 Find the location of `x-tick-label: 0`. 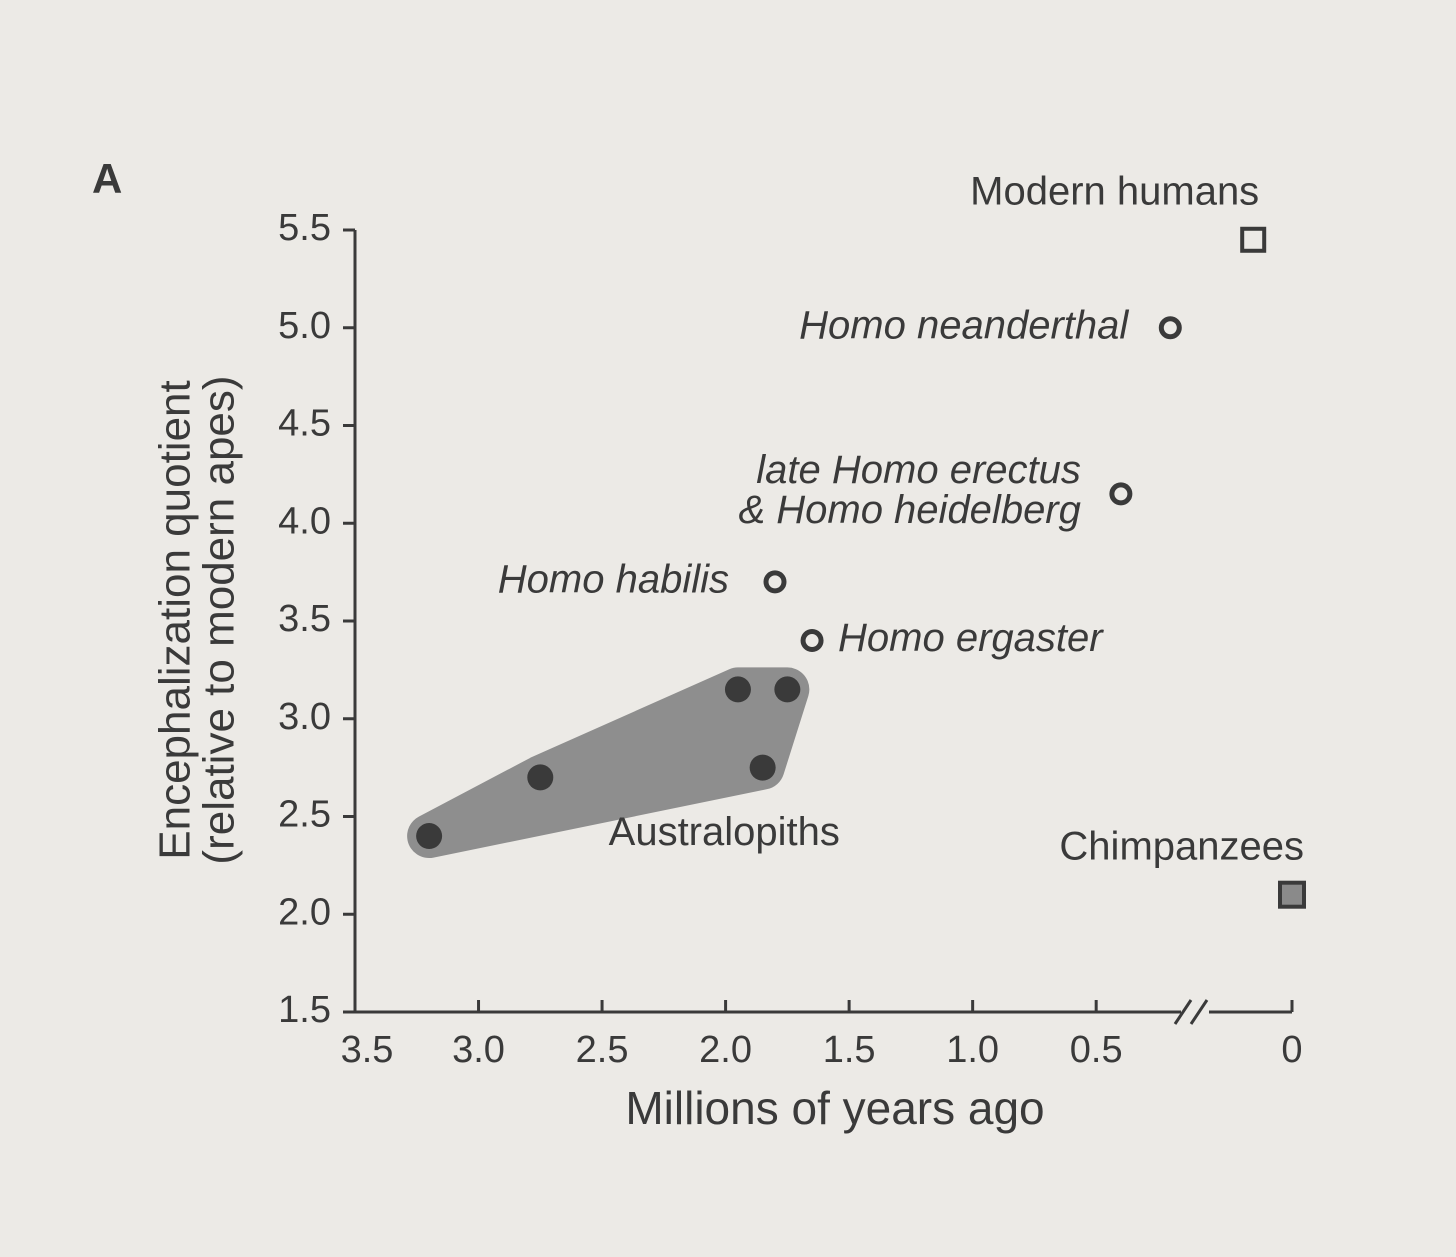

x-tick-label: 0 is located at coordinates (1291, 1050).